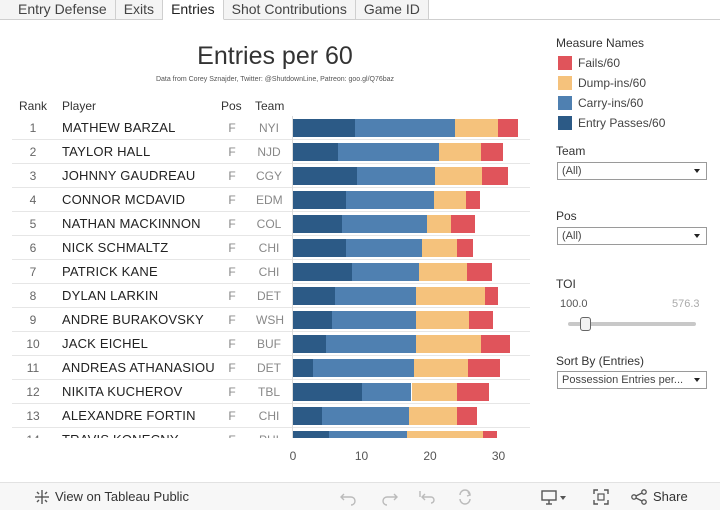 This screenshot has height=510, width=720. I want to click on download-icon, so click(549, 497).